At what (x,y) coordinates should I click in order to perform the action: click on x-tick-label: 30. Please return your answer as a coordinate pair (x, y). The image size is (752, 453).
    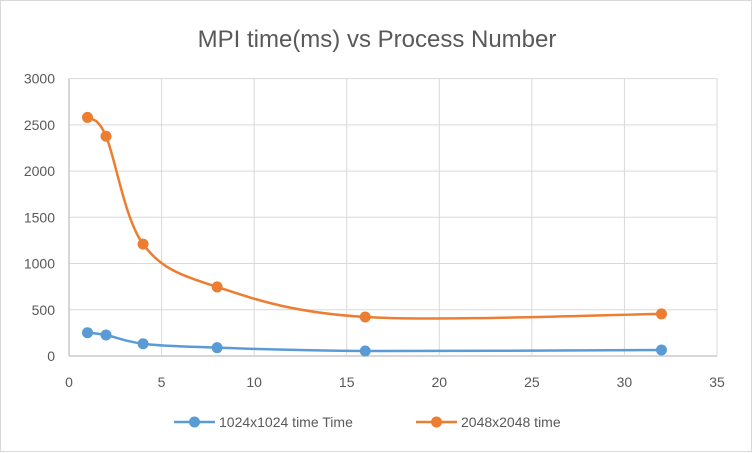
    Looking at the image, I should click on (625, 382).